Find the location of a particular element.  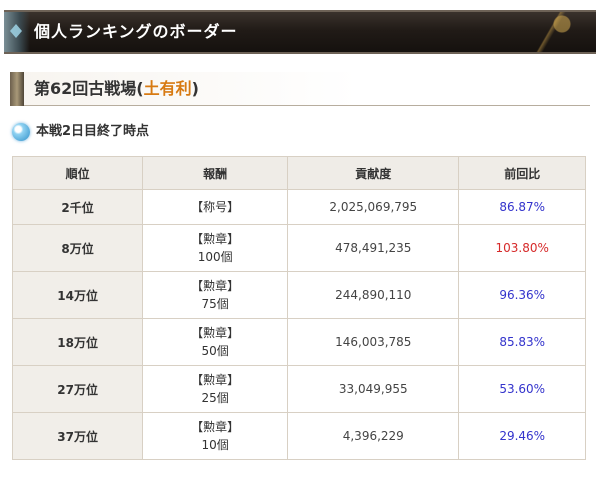

event-header: 第62回古戦場(土有利) is located at coordinates (300, 89).